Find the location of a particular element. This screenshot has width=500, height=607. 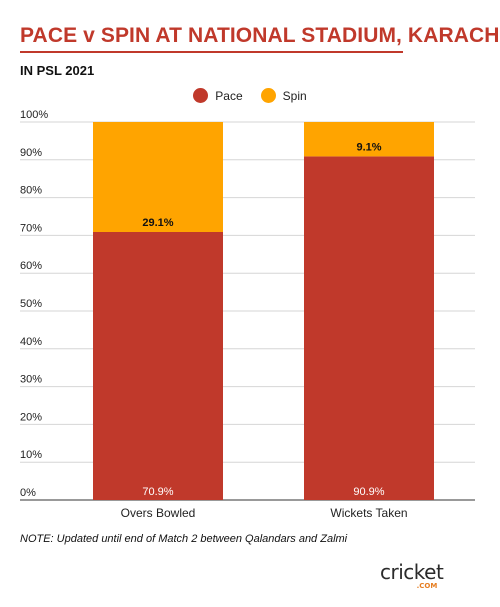

y-tick-label: 40% is located at coordinates (31, 342).